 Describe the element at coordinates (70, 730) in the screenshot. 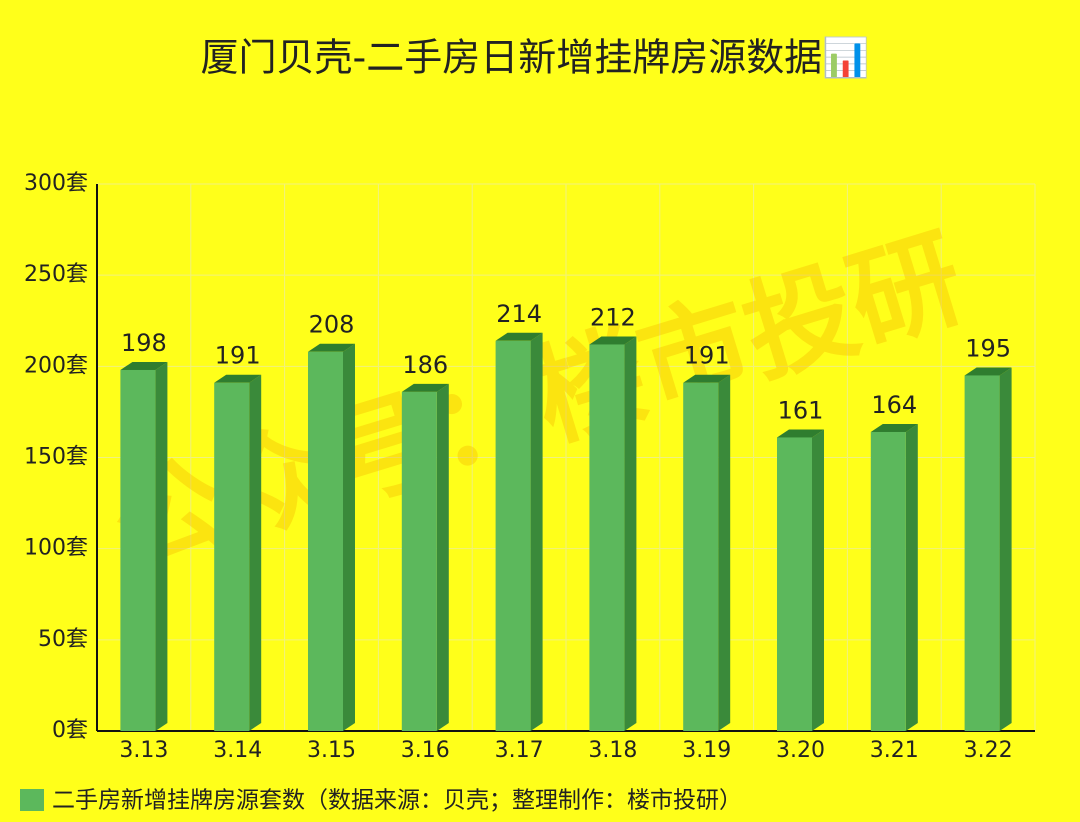

I see `y-tick-label: 0套` at that location.